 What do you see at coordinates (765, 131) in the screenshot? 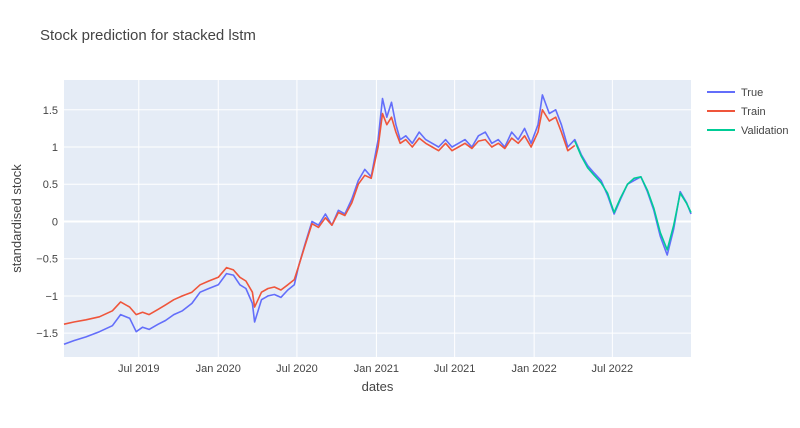
I see `legend-label-validation: Validation` at bounding box center [765, 131].